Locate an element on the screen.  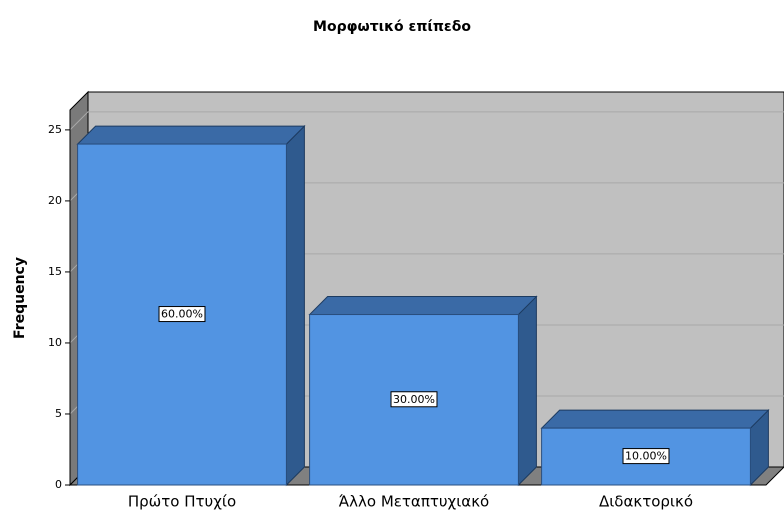
bar-label: 30.00% is located at coordinates (414, 399).